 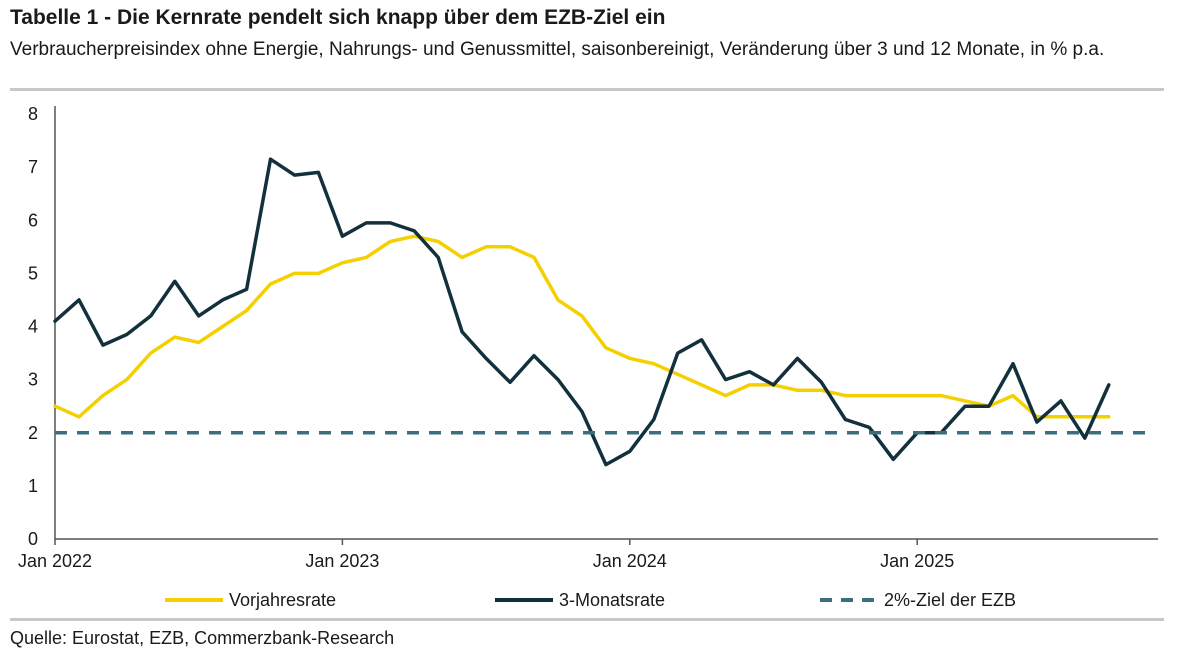 I want to click on chart-legend: Vorjahresrate 3-Monatsrate 2%-Ziel der EZB, so click(x=590, y=600).